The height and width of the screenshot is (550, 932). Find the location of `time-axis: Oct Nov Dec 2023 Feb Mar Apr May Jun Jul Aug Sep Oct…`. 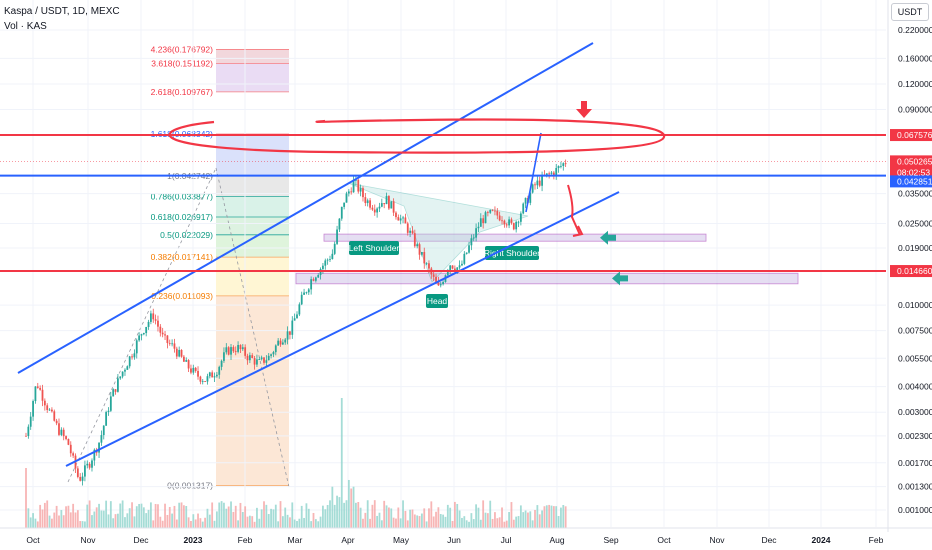

time-axis: Oct Nov Dec 2023 Feb Mar Apr May Jun Jul Aug Sep Oct… is located at coordinates (466, 536).